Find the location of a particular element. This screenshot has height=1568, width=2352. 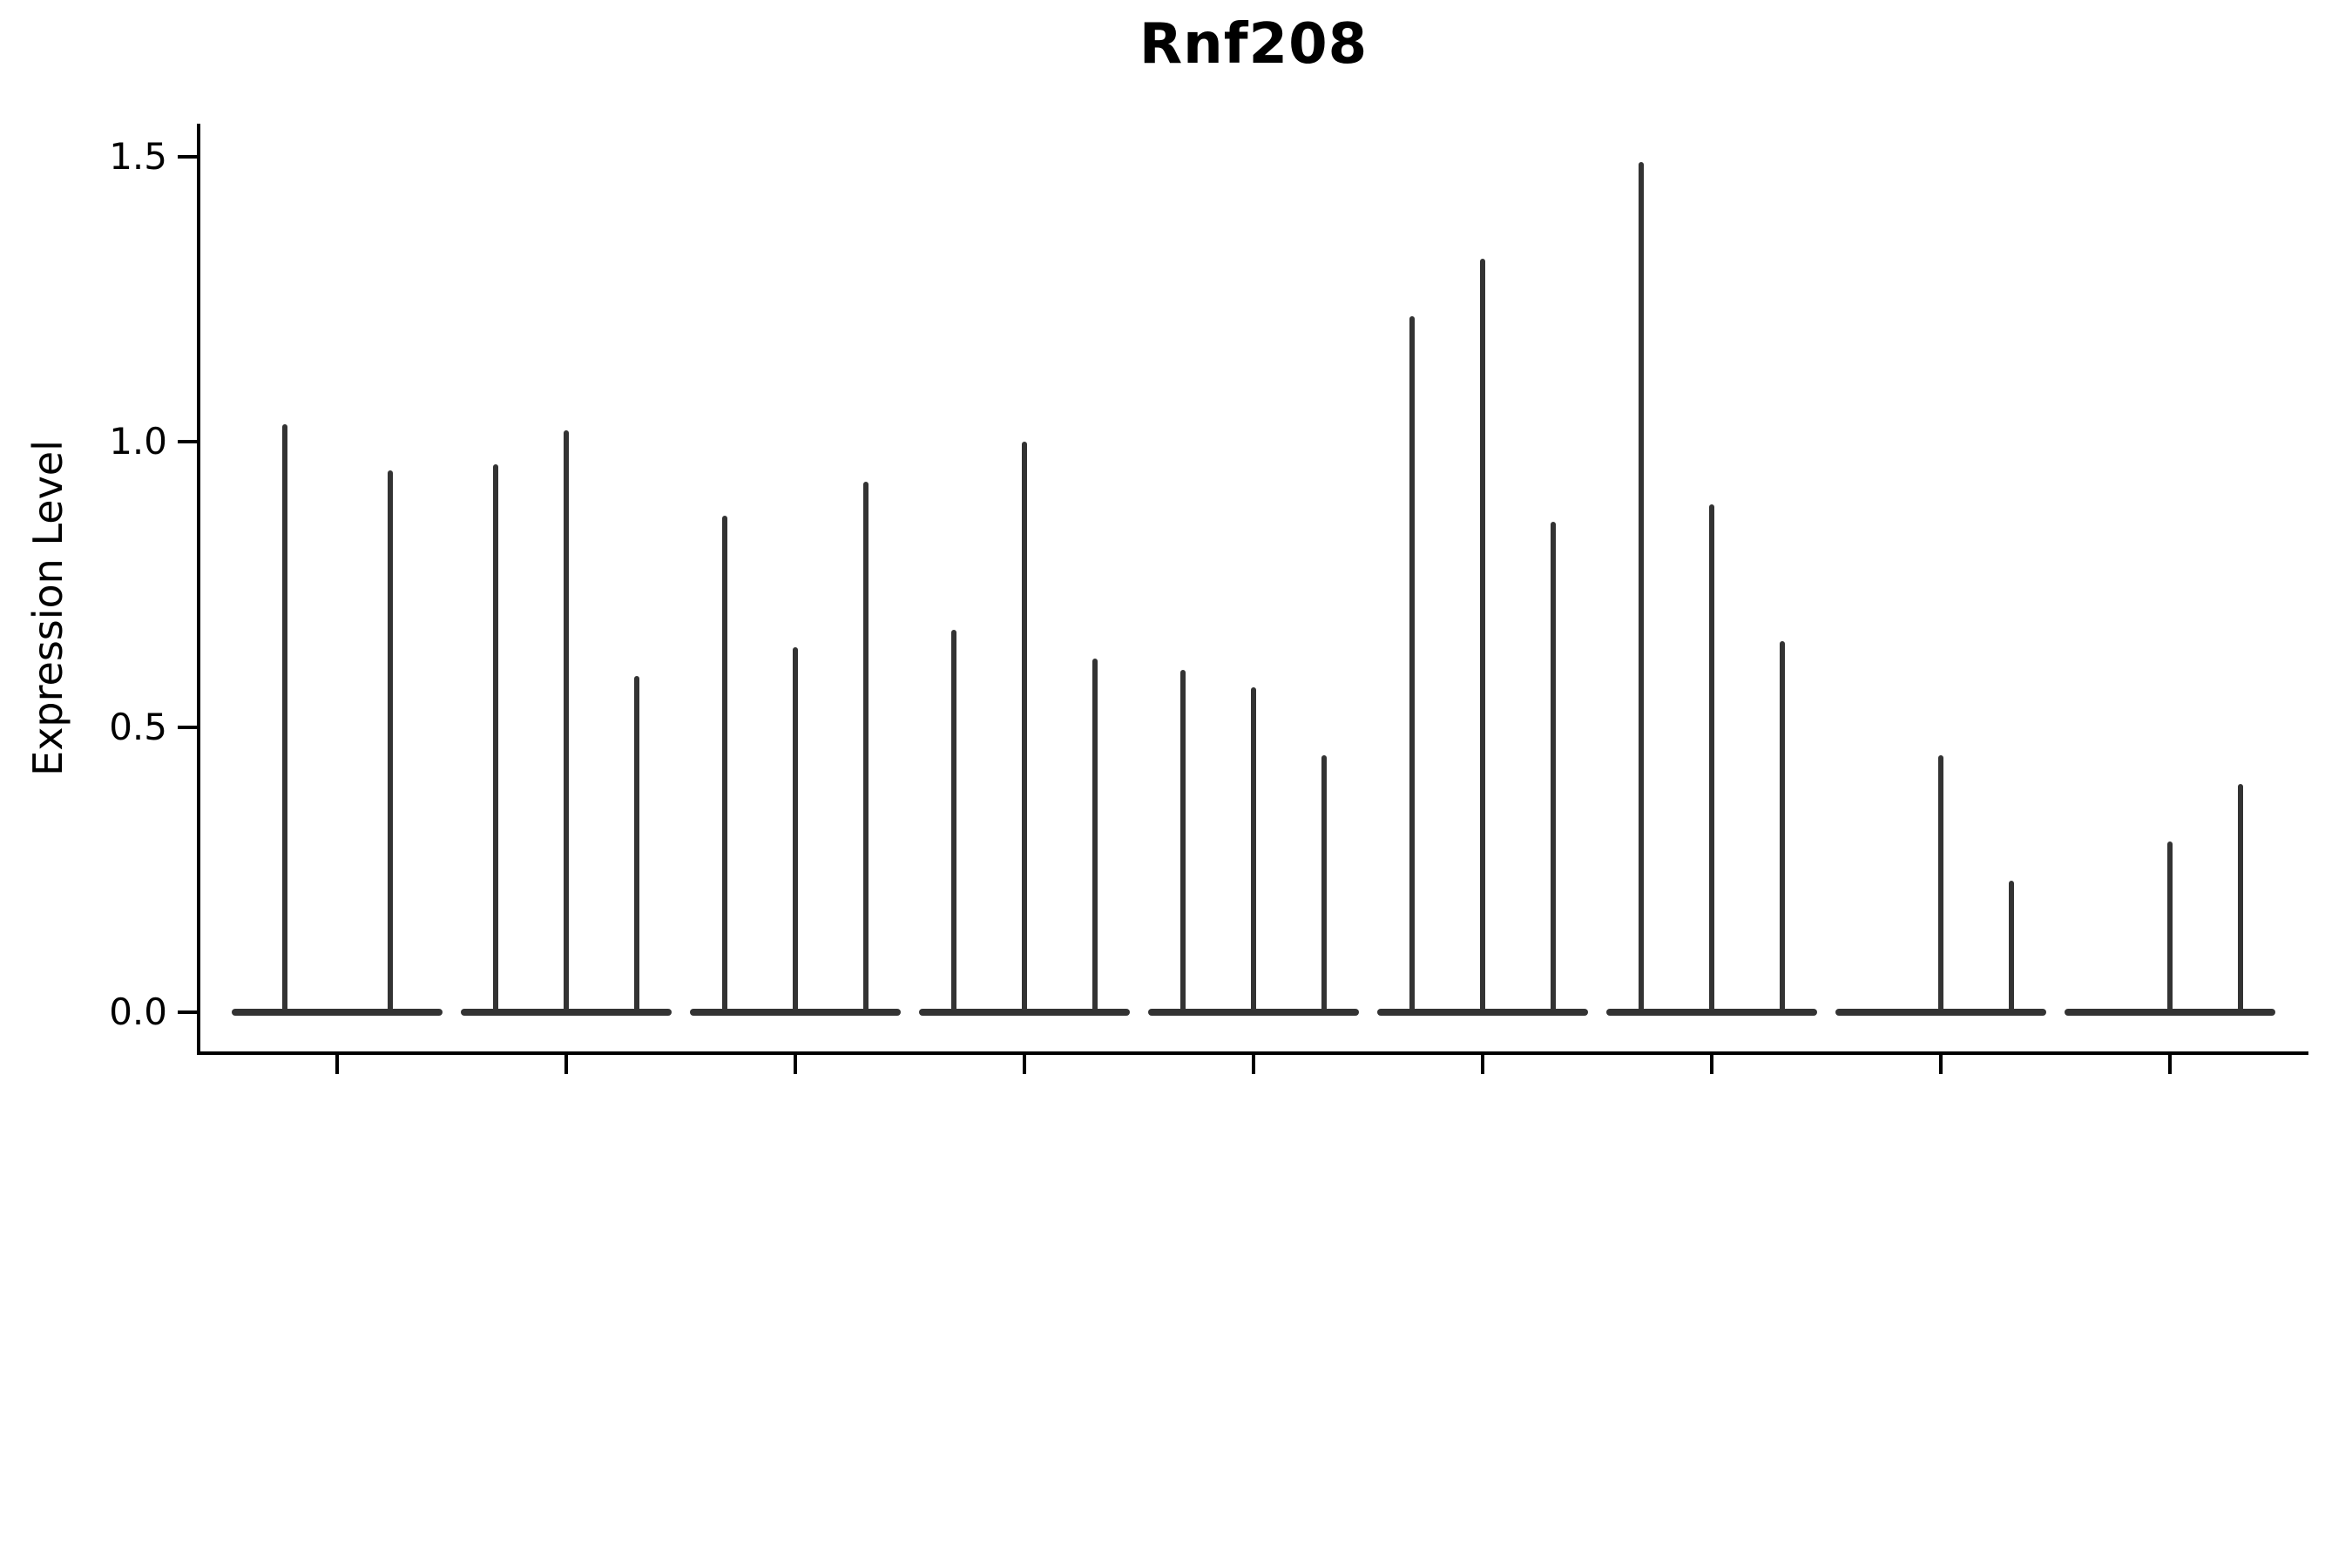

x-axis-spine is located at coordinates (1252, 1053).